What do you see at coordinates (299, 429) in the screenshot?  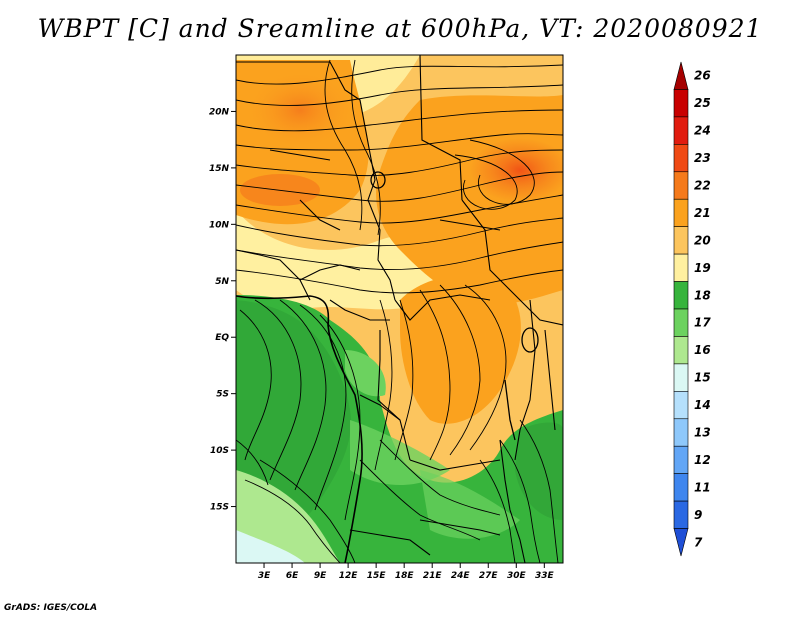 I see `coastline` at bounding box center [299, 429].